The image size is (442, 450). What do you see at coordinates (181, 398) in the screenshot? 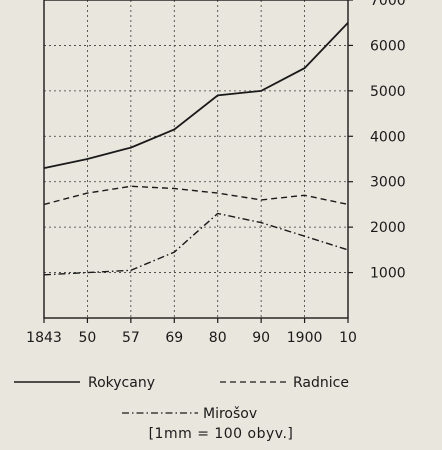
I see `legend: Rokycany Radnice Mirošov` at bounding box center [181, 398].